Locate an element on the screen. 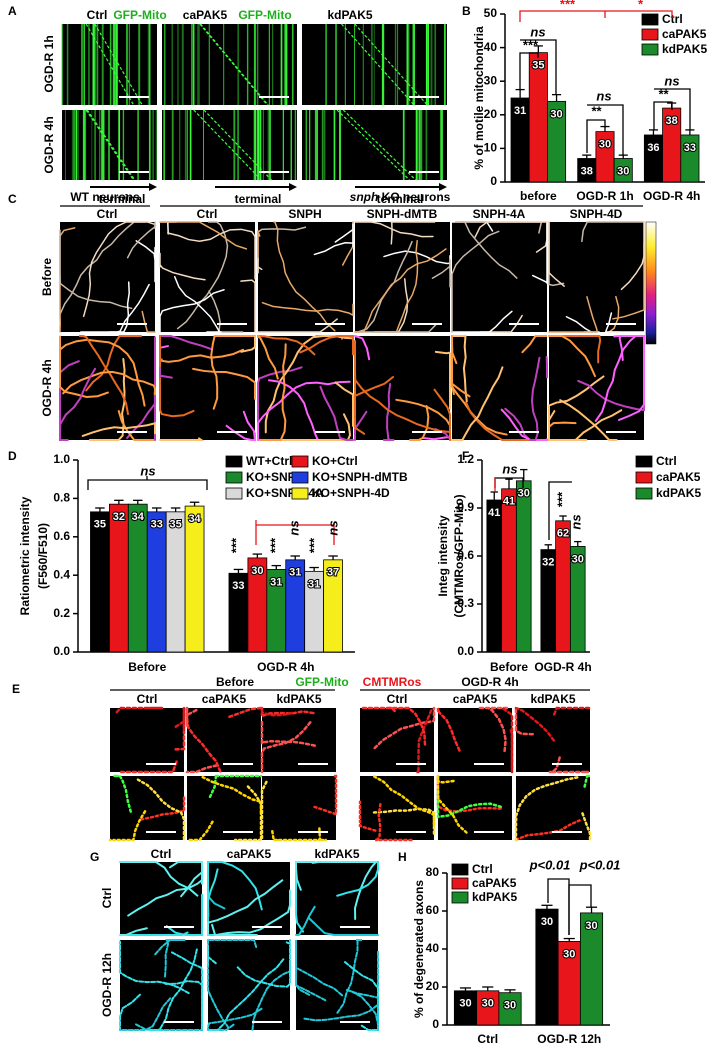  header-label: OGD-R 4h is located at coordinates (489, 682).